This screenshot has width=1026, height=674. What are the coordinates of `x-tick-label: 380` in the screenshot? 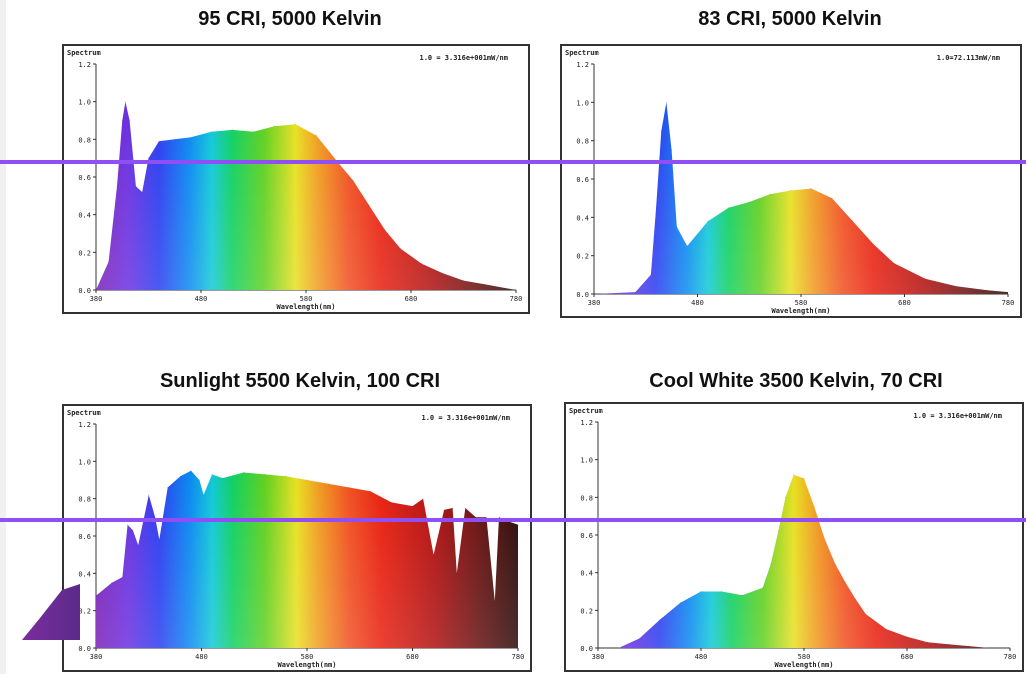 It's located at (594, 303).